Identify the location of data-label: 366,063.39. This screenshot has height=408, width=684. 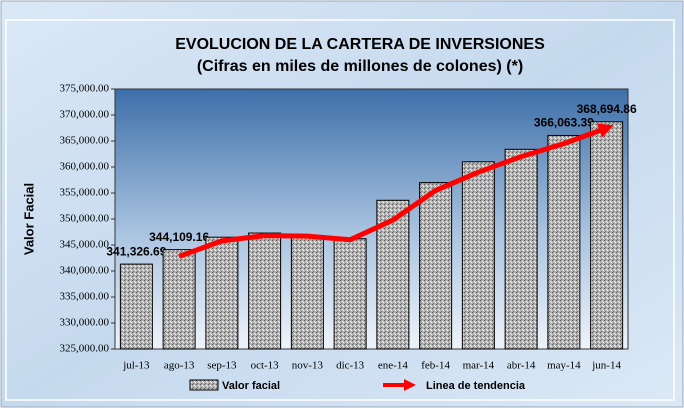
(564, 123).